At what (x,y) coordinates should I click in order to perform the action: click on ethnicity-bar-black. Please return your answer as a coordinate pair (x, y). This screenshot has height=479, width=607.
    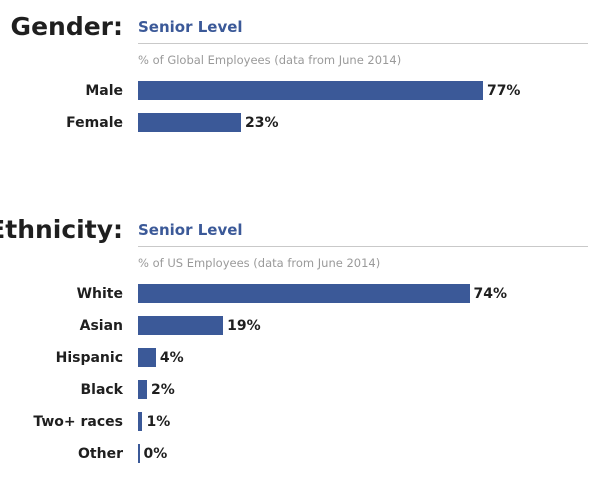
    Looking at the image, I should click on (142, 389).